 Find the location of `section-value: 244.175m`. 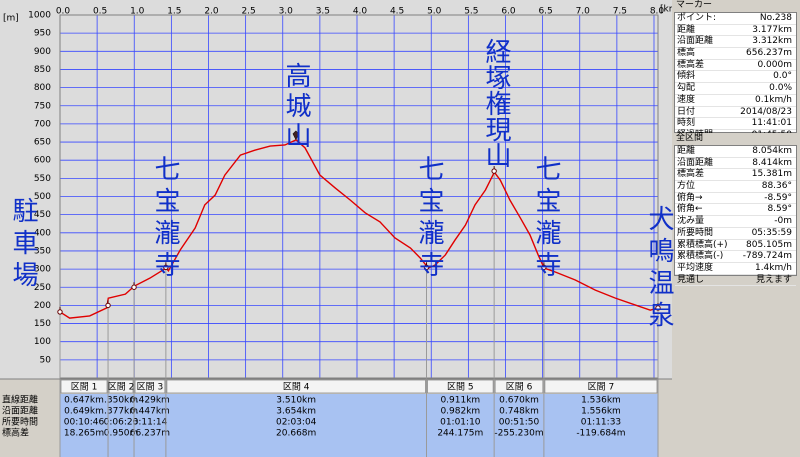

section-value: 244.175m is located at coordinates (460, 434).